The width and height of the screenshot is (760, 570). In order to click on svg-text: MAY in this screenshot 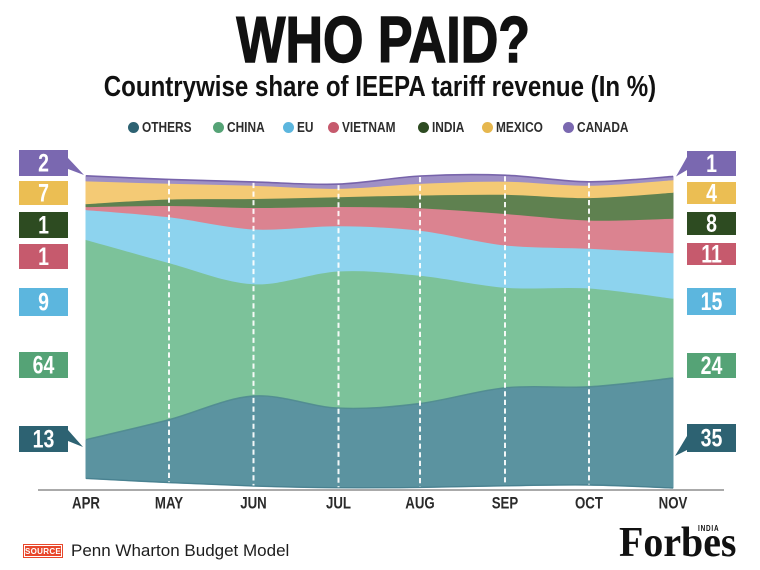, I will do `click(169, 503)`.